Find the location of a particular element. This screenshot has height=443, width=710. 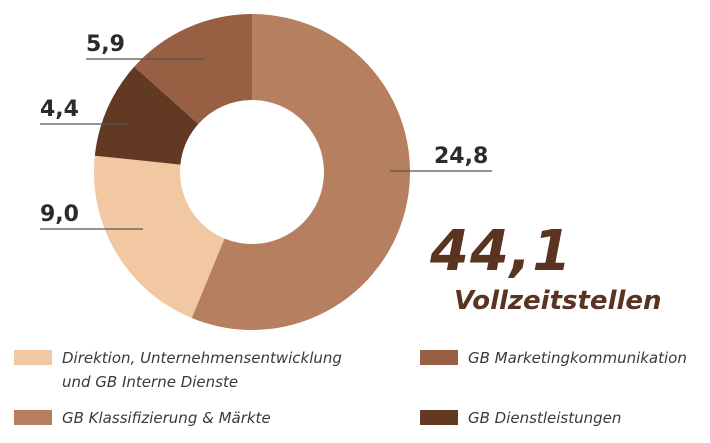

legend-item-dienstleistungen: GB Dienstleistungen is located at coordinates (520, 418).